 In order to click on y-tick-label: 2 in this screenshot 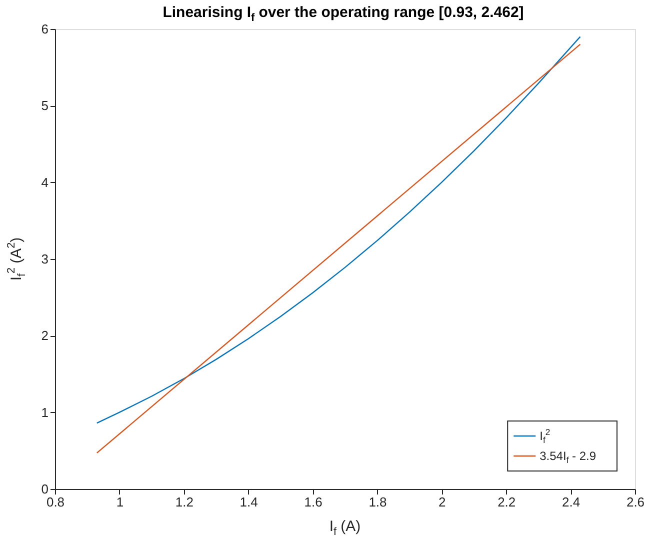, I will do `click(44, 336)`.